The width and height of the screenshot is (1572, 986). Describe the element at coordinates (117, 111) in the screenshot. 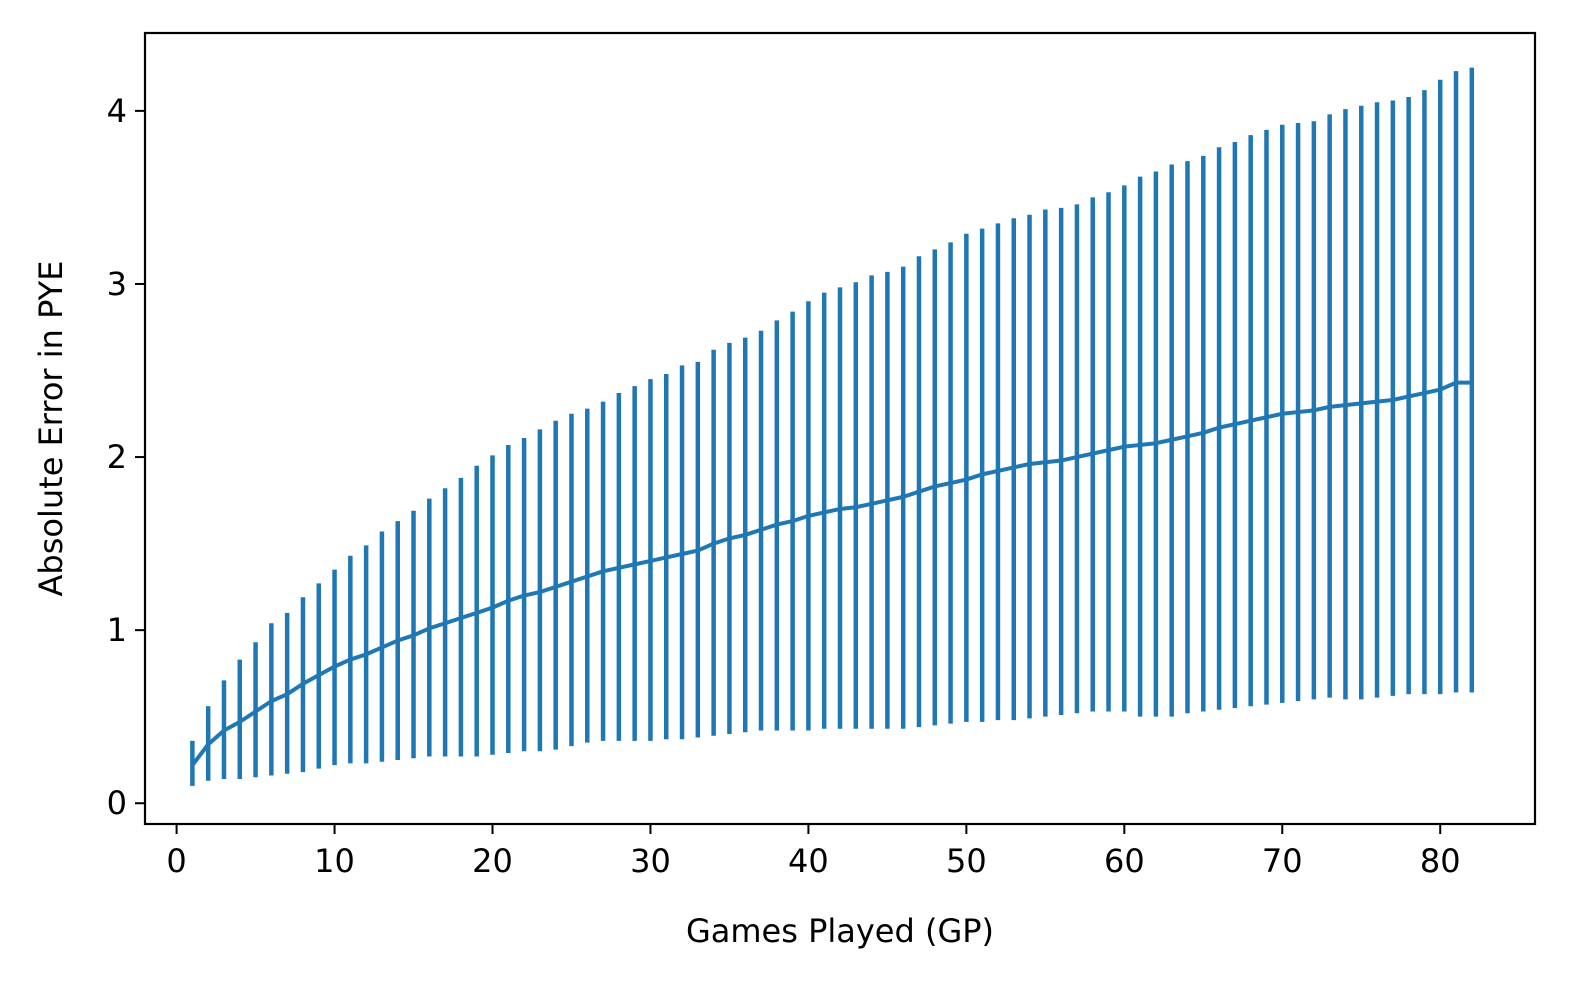

I see `y-tick-label: 4` at that location.